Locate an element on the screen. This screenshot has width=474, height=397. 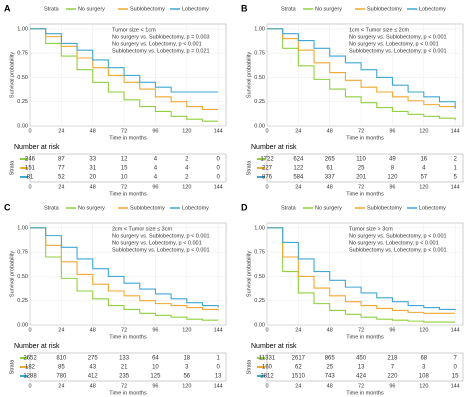
x-tick-label: 48 is located at coordinates (330, 131).